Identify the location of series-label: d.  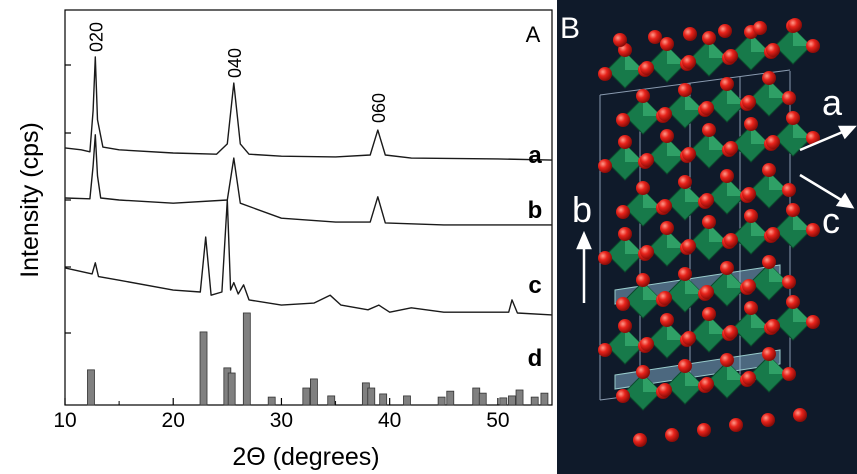
(535, 358).